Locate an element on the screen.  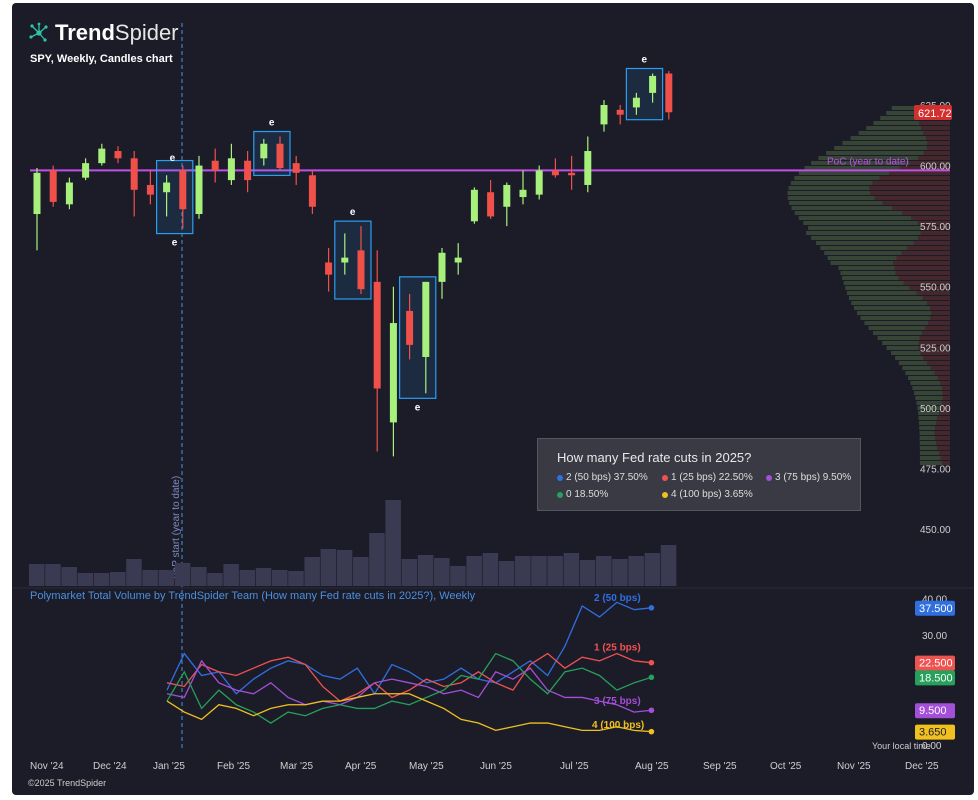
indicator-value-label: 37.500 is located at coordinates (936, 609).